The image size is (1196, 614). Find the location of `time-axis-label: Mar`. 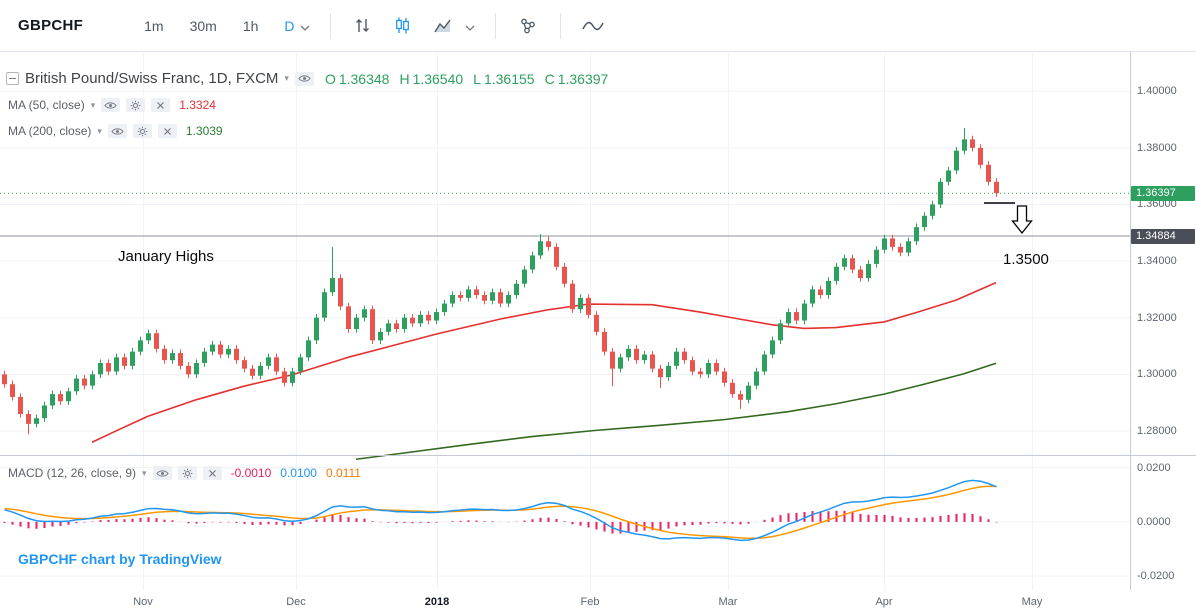

time-axis-label: Mar is located at coordinates (728, 602).